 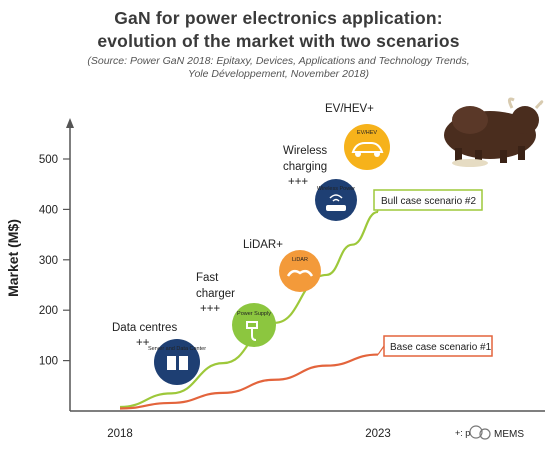 I want to click on annotation-label: Data centres, so click(x=144, y=328).